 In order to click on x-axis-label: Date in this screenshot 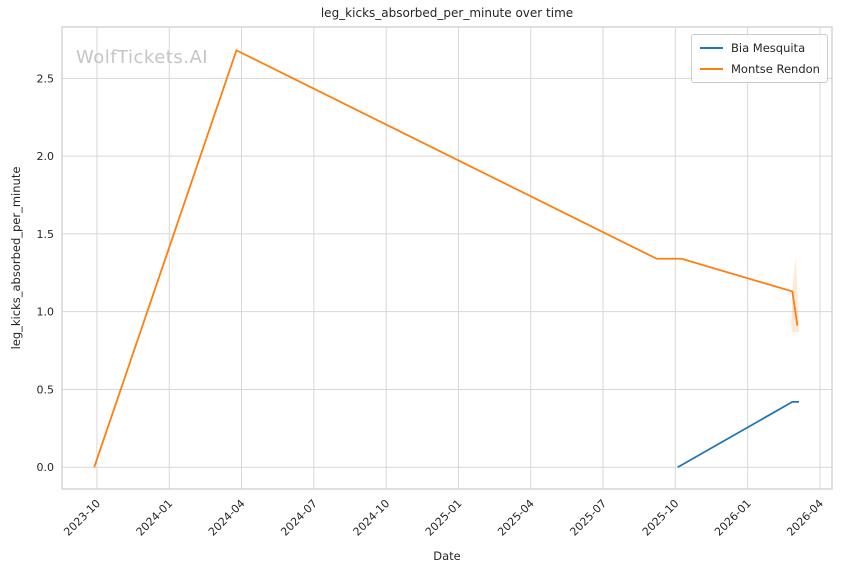, I will do `click(447, 556)`.